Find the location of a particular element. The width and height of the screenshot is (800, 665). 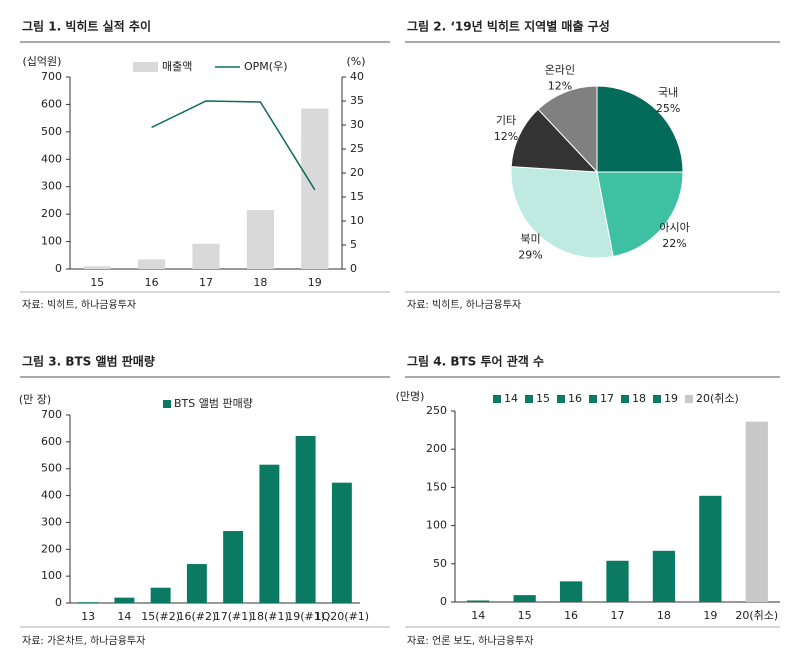

y-axis-unit: (만 장) is located at coordinates (35, 399).